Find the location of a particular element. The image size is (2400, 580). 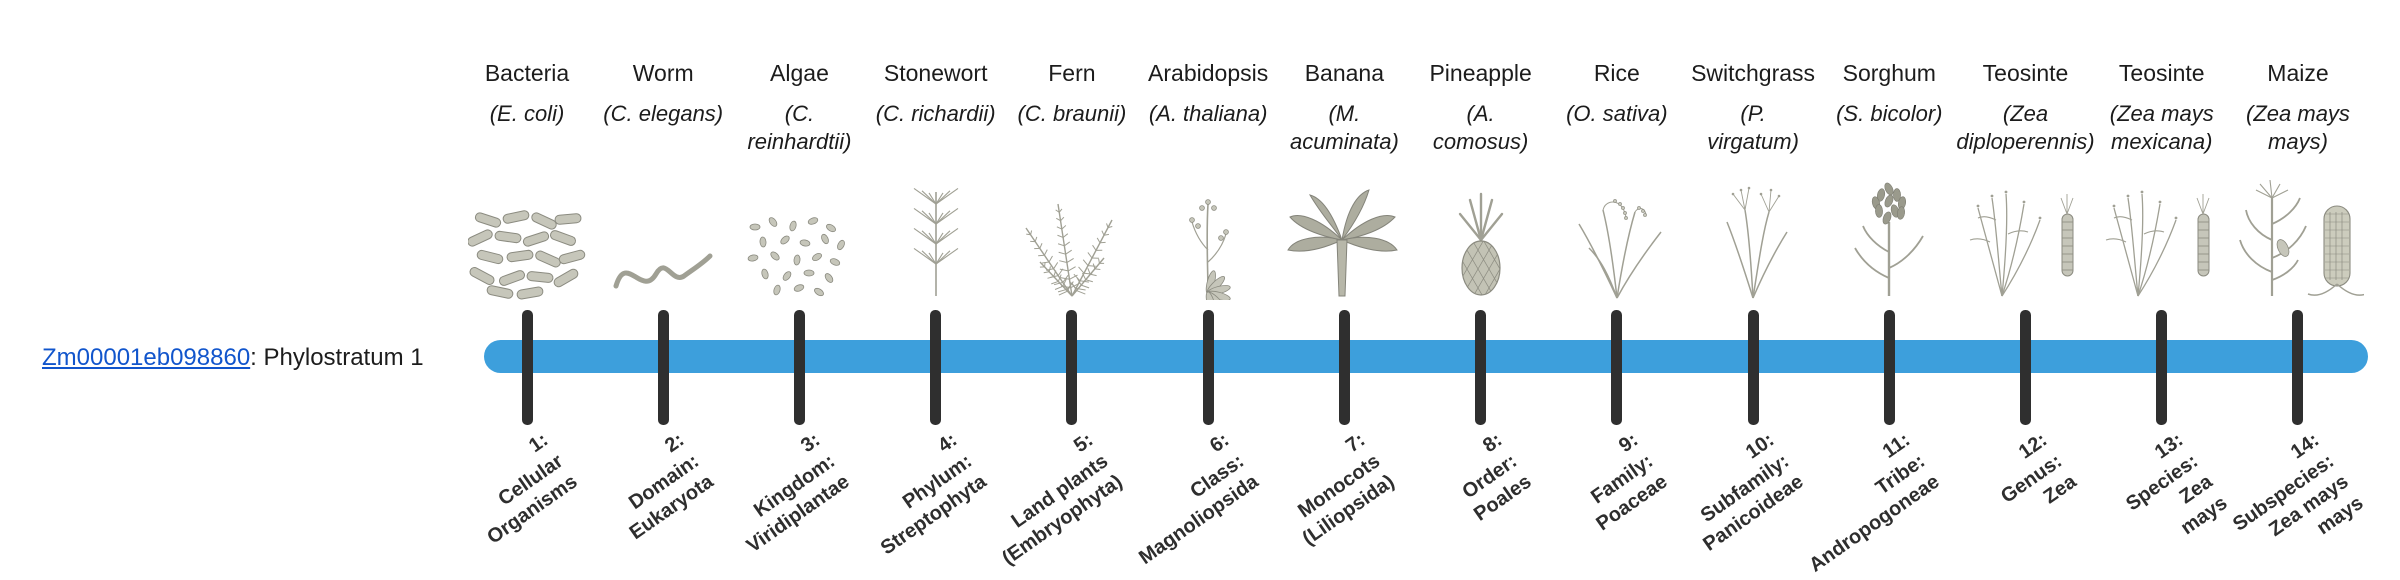

organism-common-name: Switchgrass is located at coordinates (1753, 73).